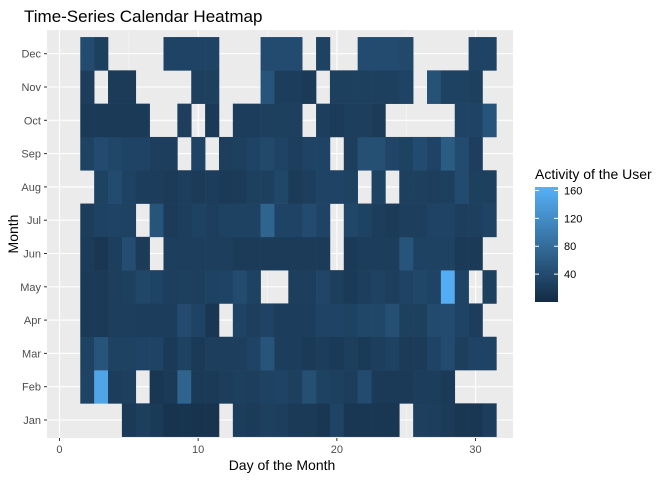  Describe the element at coordinates (31, 388) in the screenshot. I see `y-tick-label: Feb` at that location.